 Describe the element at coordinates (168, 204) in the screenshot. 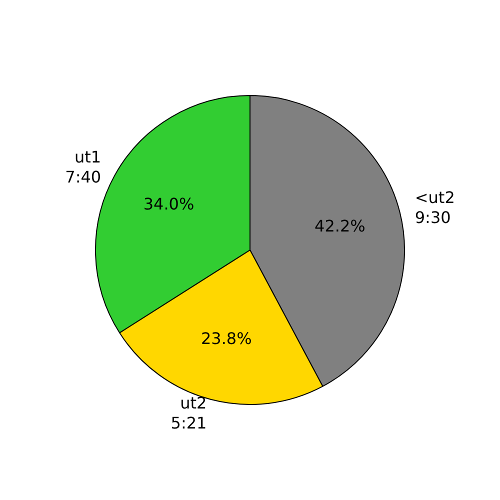

I see `data-label: 34.0%` at that location.